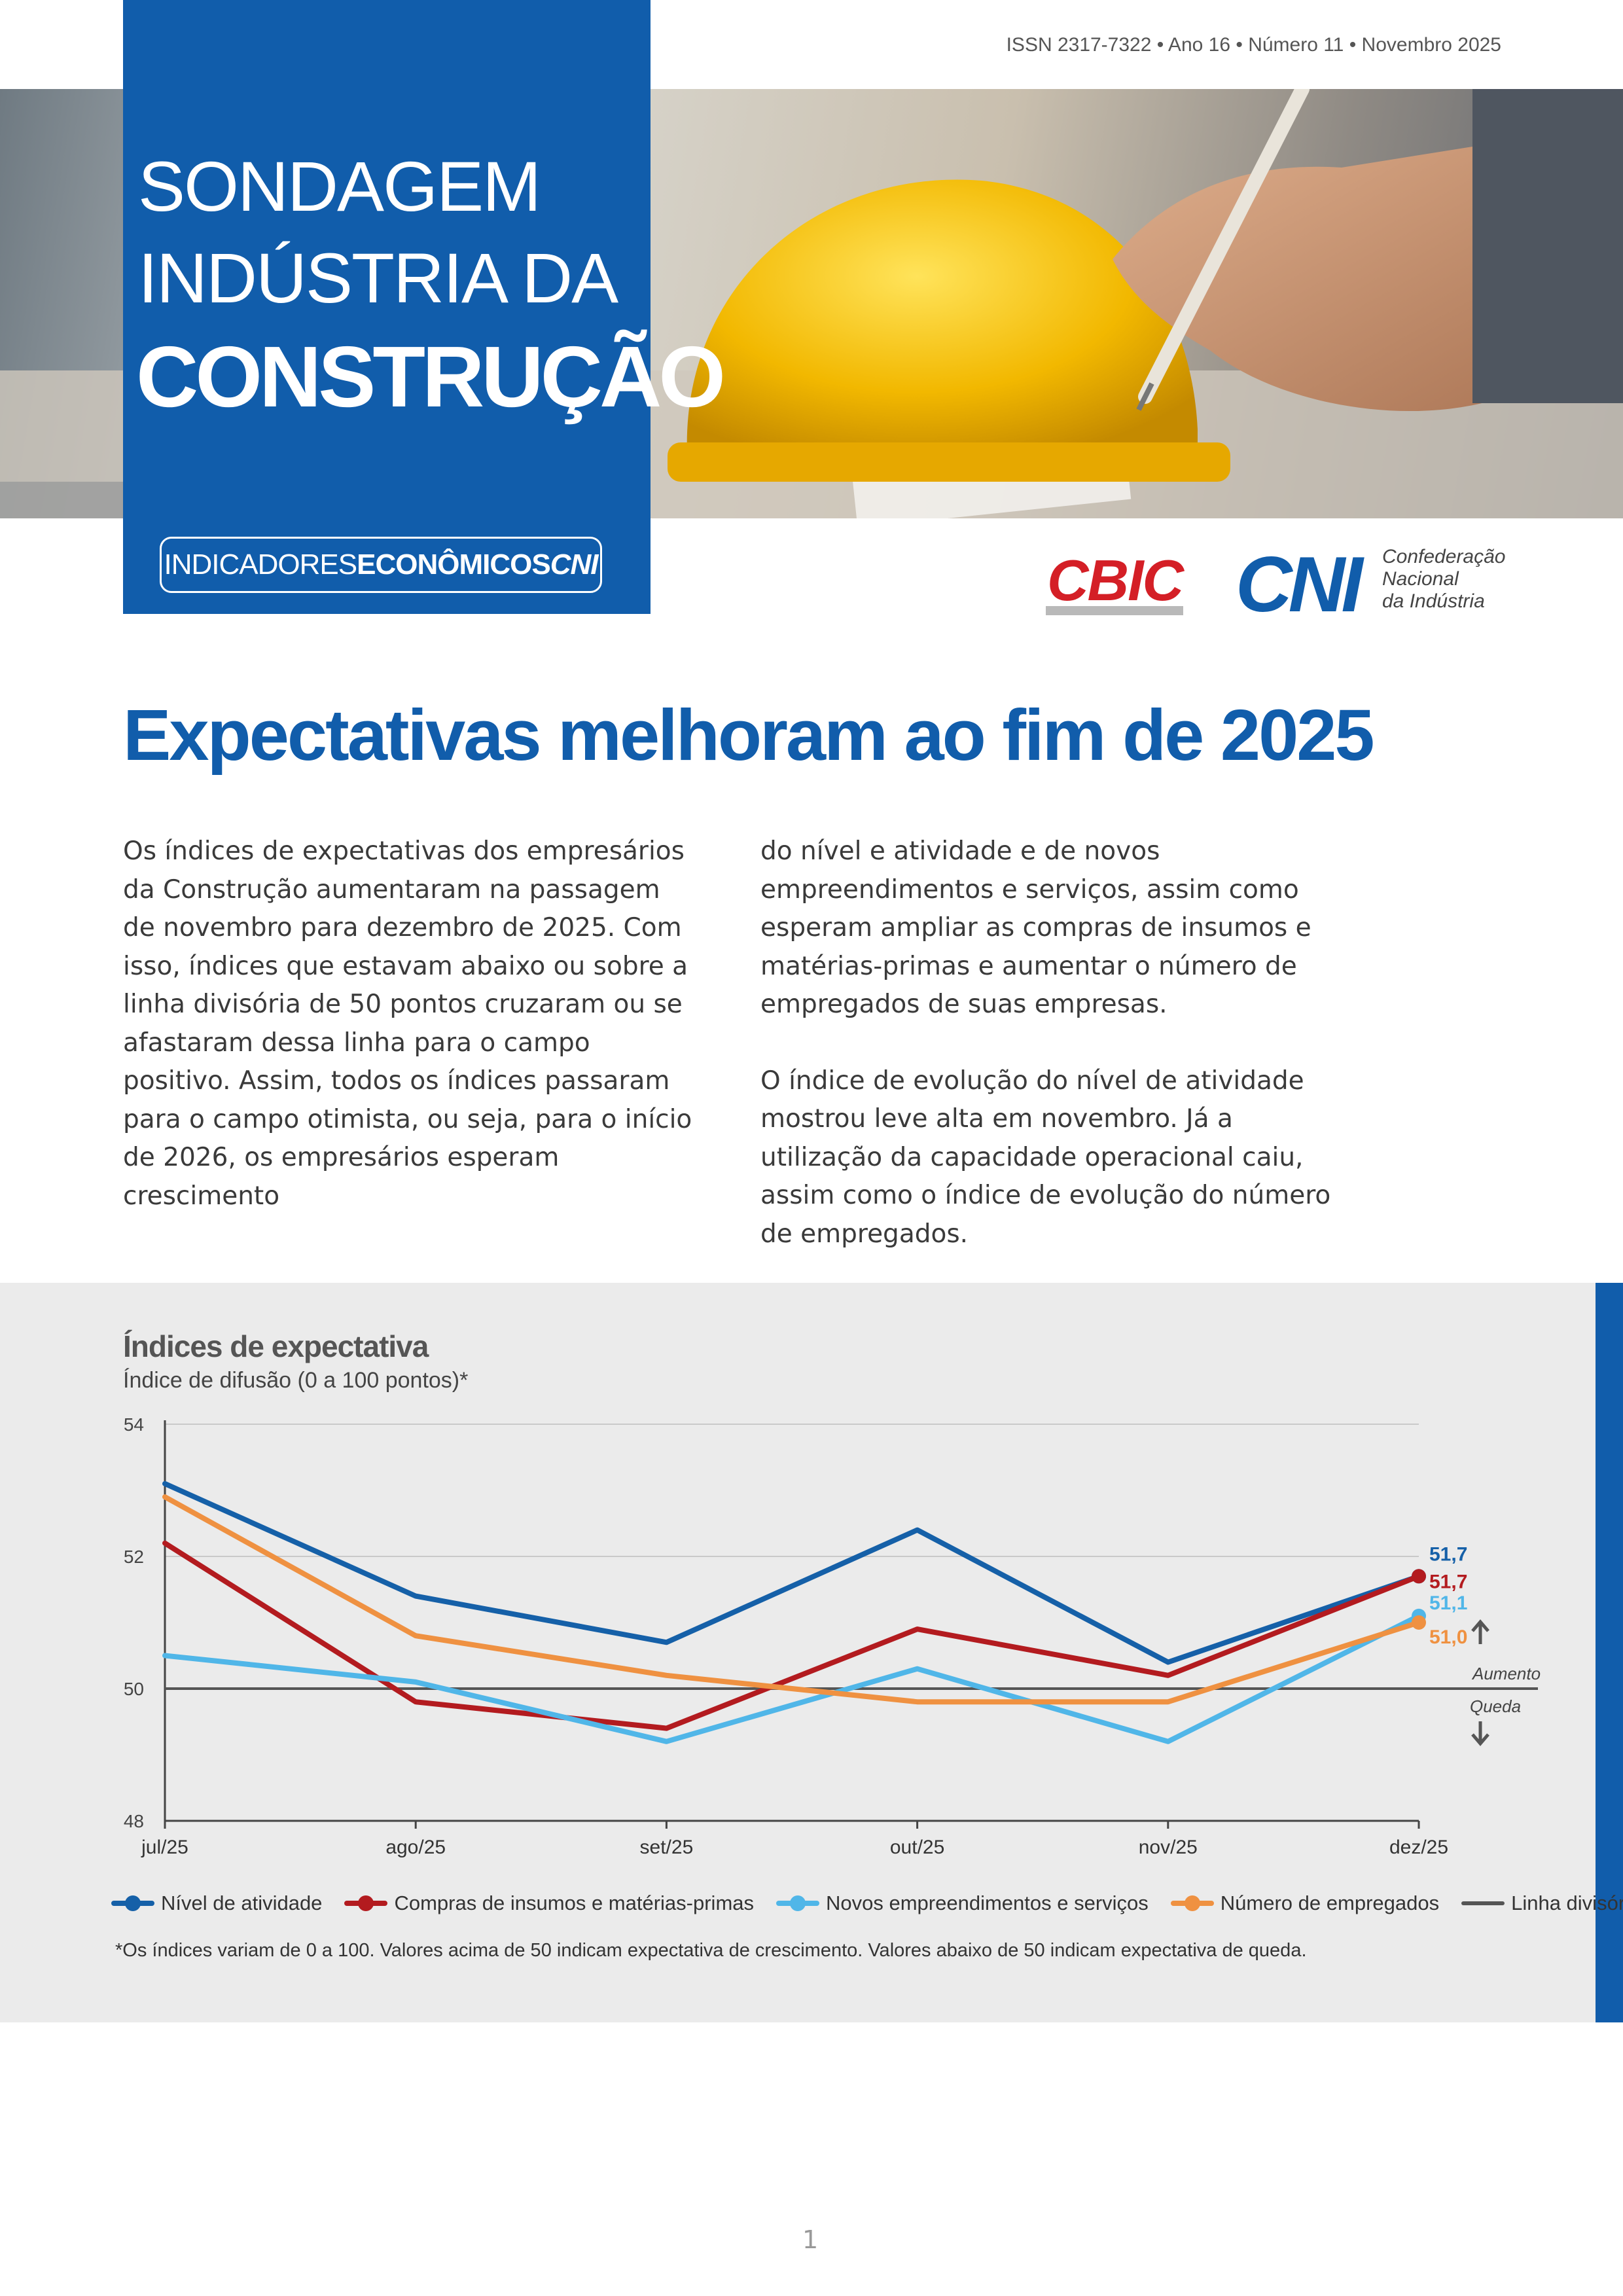  What do you see at coordinates (1168, 1847) in the screenshot?
I see `x-tick-label: nov/25` at bounding box center [1168, 1847].